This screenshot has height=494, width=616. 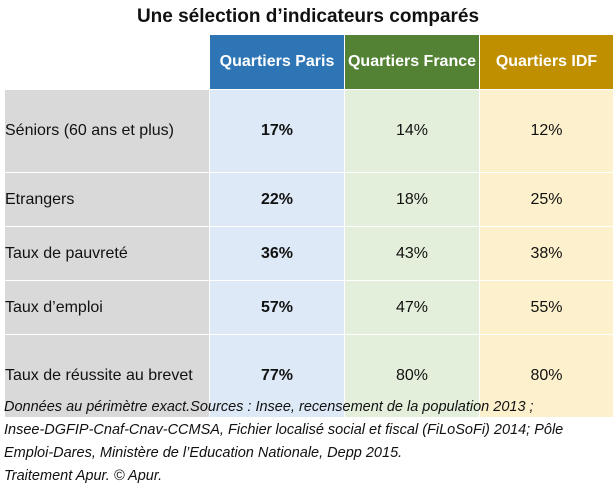 I want to click on cell-reussite-brevet-france: 80%, so click(x=412, y=376).